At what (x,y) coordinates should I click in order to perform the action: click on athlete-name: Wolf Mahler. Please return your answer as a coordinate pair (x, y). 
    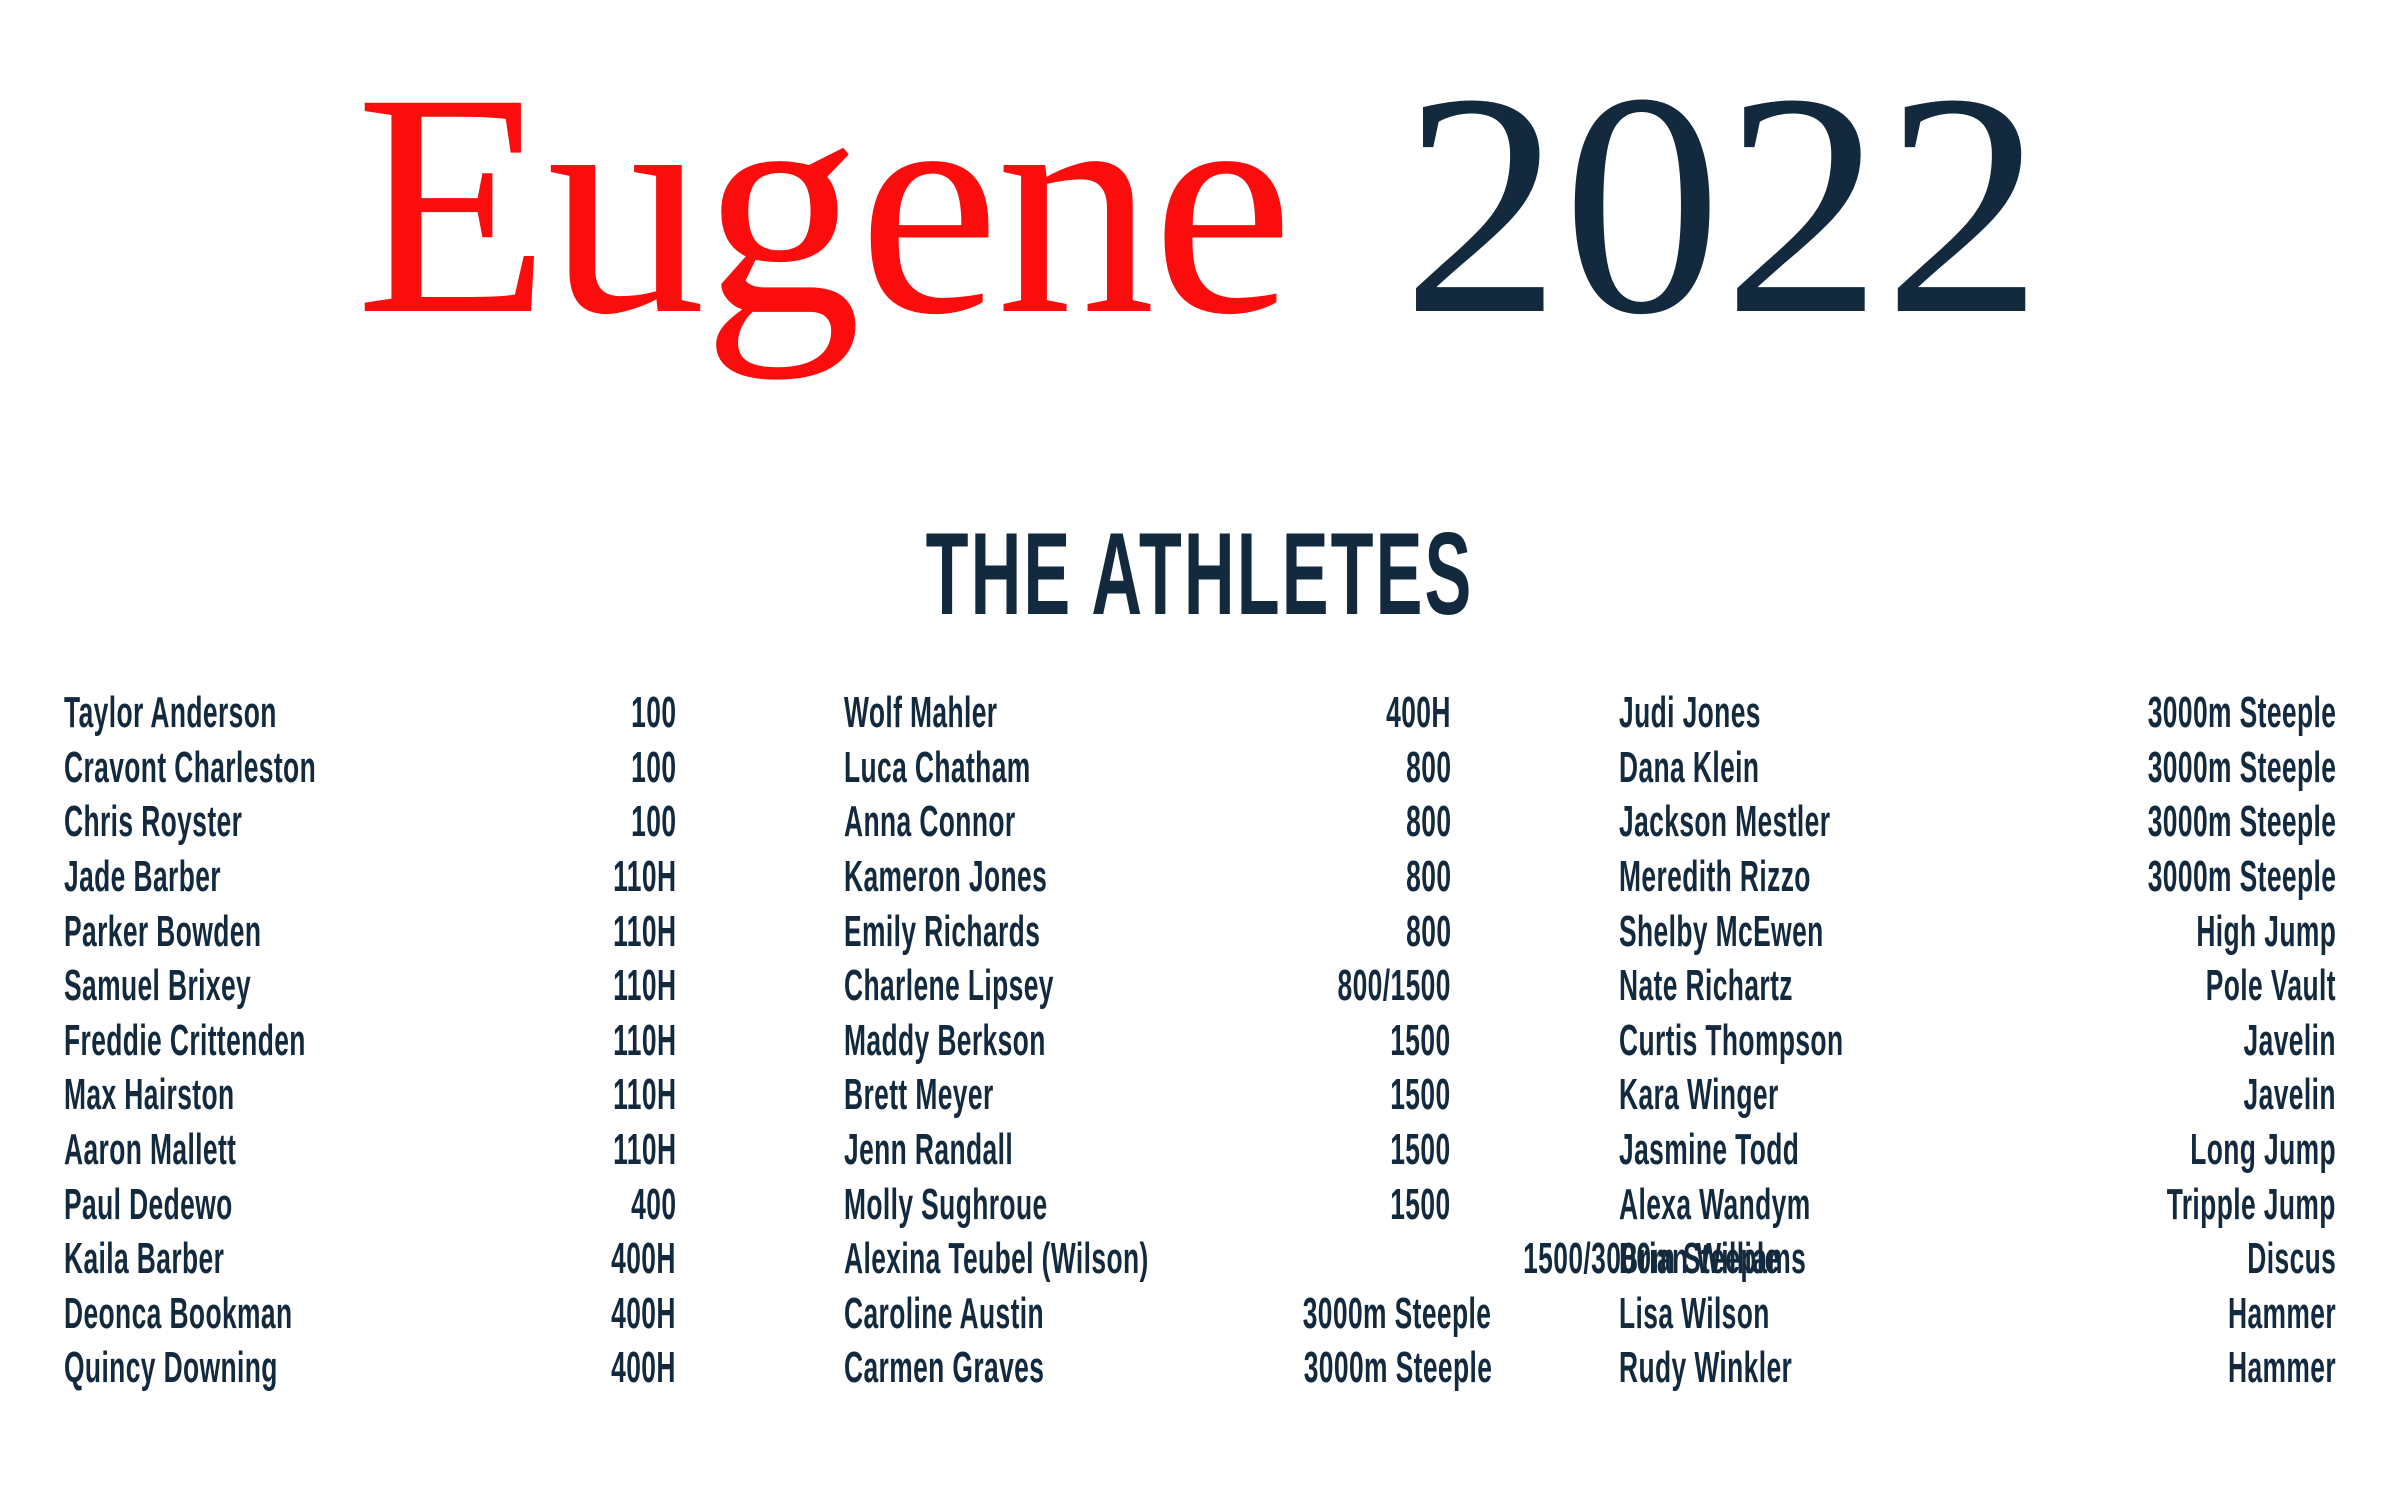
    Looking at the image, I should click on (921, 713).